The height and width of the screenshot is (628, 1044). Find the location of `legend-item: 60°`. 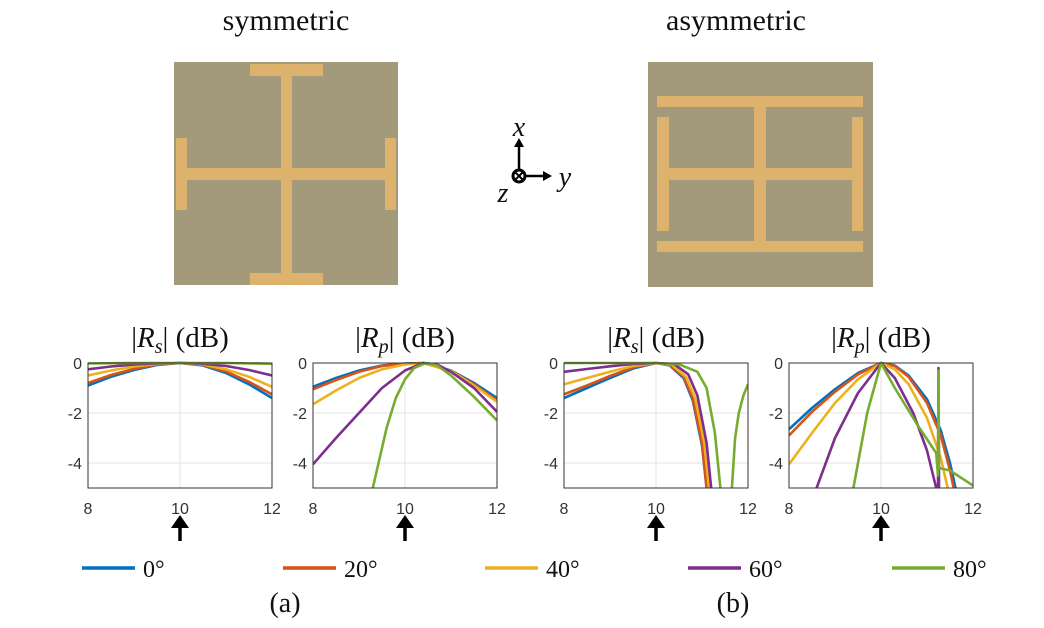

legend-item: 60° is located at coordinates (735, 570).